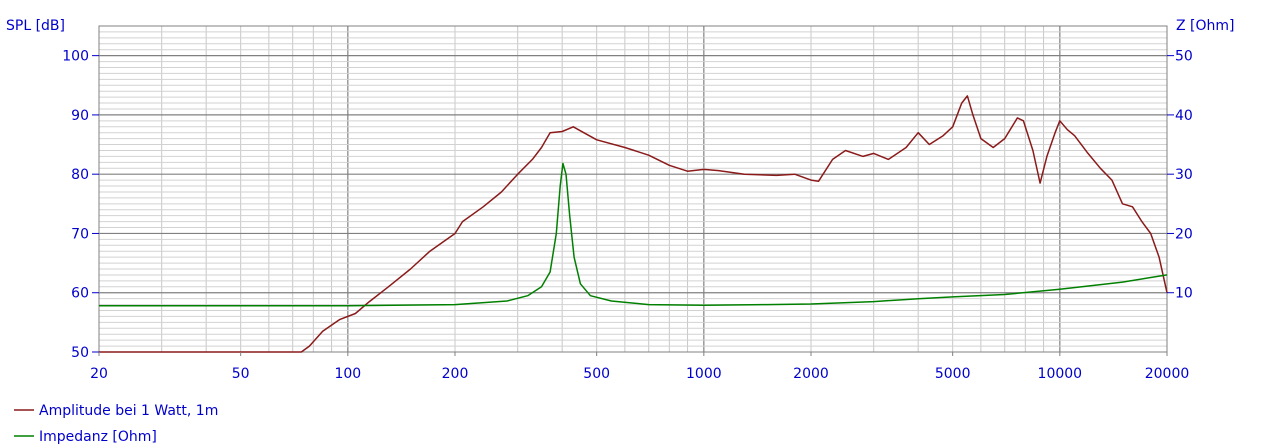 This screenshot has height=446, width=1262. I want to click on left-tick-label: 60, so click(80, 294).